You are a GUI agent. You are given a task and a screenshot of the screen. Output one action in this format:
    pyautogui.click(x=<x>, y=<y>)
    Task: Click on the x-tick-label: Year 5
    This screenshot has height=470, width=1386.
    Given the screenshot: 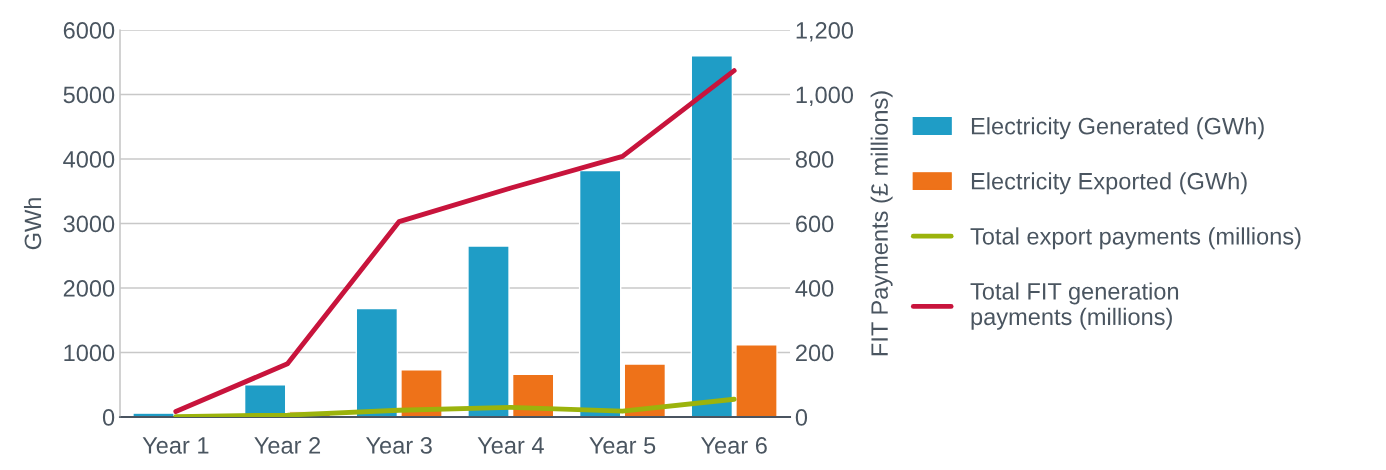 What is the action you would take?
    pyautogui.click(x=622, y=445)
    